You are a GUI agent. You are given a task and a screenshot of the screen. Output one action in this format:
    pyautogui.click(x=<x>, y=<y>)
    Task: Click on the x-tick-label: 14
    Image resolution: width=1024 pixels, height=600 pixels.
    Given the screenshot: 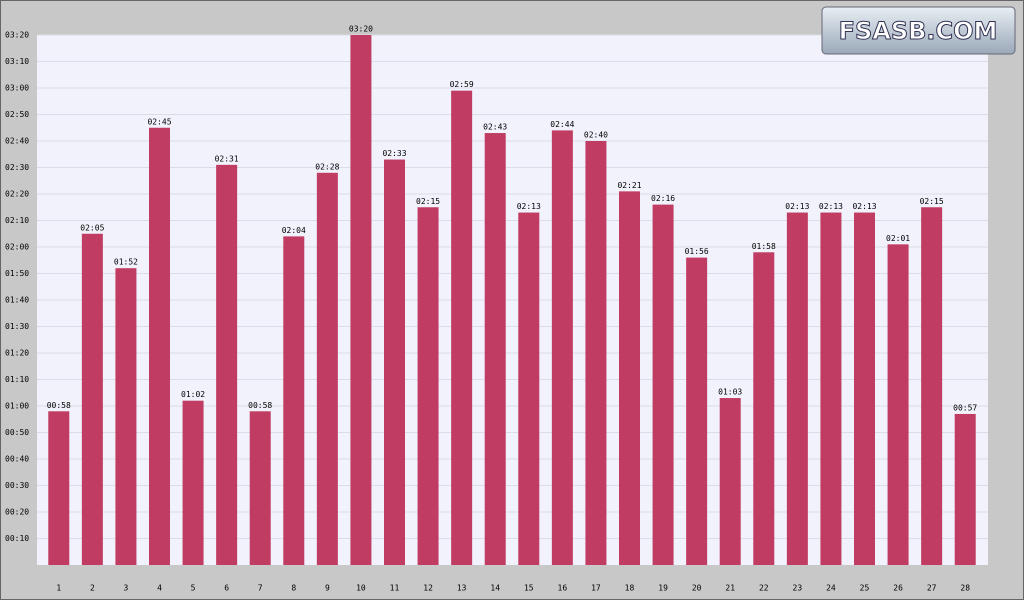 What is the action you would take?
    pyautogui.click(x=495, y=588)
    